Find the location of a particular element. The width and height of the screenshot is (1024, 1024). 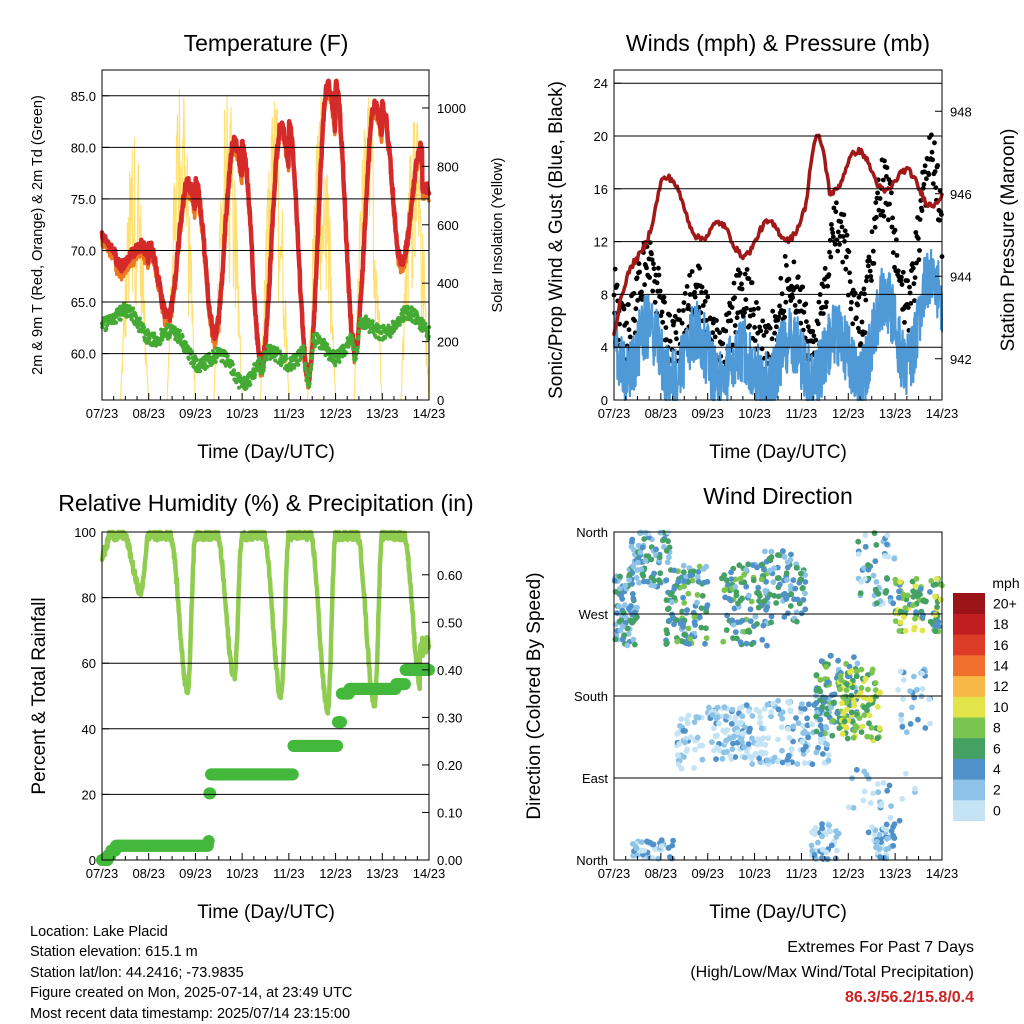

x-tick-label: 14/23 is located at coordinates (942, 873).